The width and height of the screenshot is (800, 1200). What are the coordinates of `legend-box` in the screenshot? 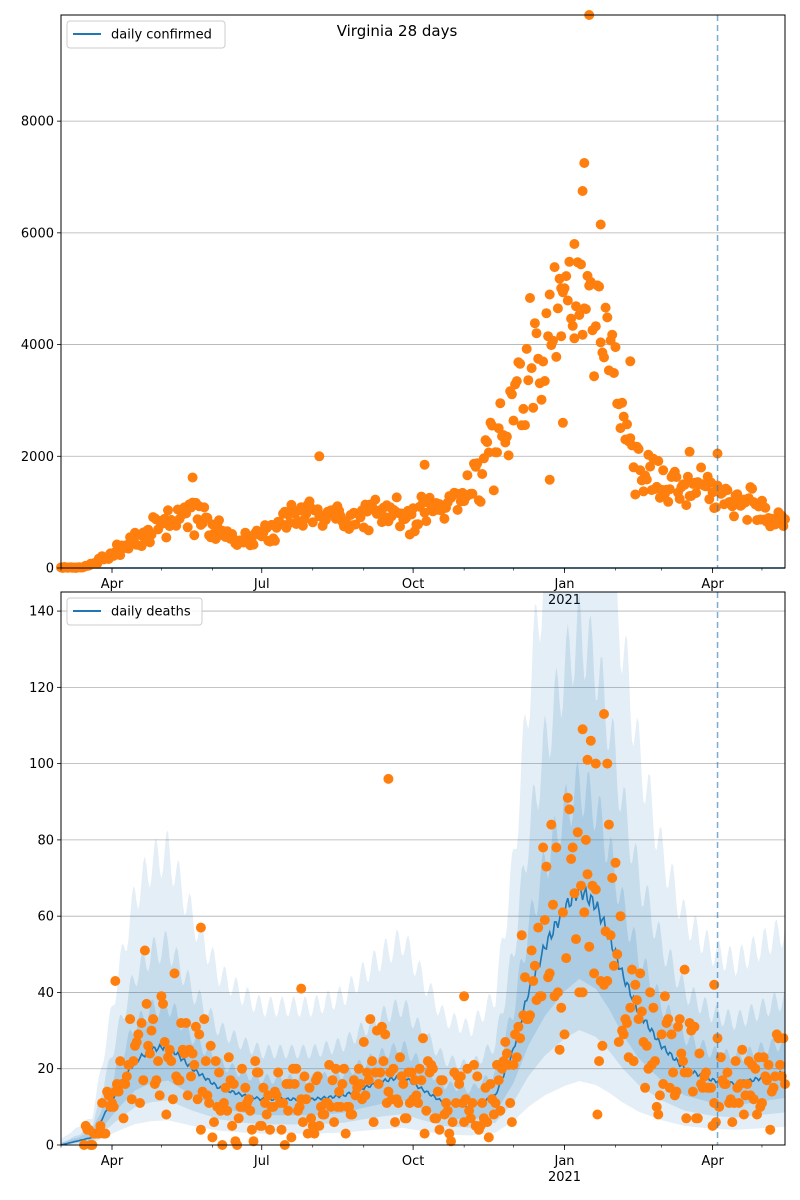 It's located at (134, 611).